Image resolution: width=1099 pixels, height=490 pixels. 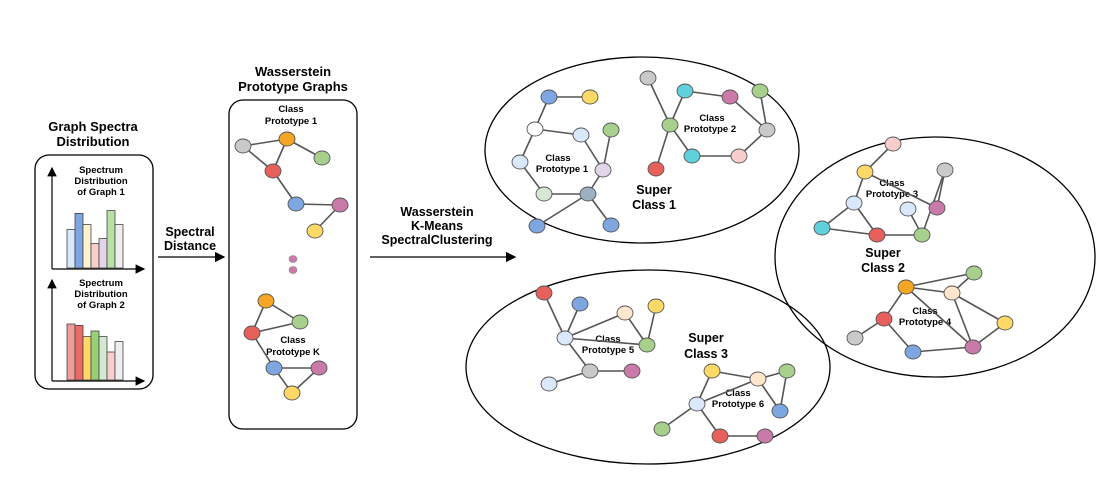 I want to click on class-prototype-1-graph-node-e, so click(x=611, y=130).